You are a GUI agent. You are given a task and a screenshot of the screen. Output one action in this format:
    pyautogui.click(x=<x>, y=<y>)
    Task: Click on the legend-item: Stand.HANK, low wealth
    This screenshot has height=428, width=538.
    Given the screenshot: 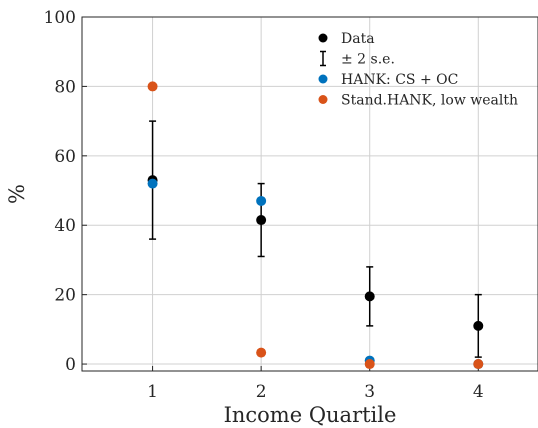 What is the action you would take?
    pyautogui.click(x=418, y=101)
    